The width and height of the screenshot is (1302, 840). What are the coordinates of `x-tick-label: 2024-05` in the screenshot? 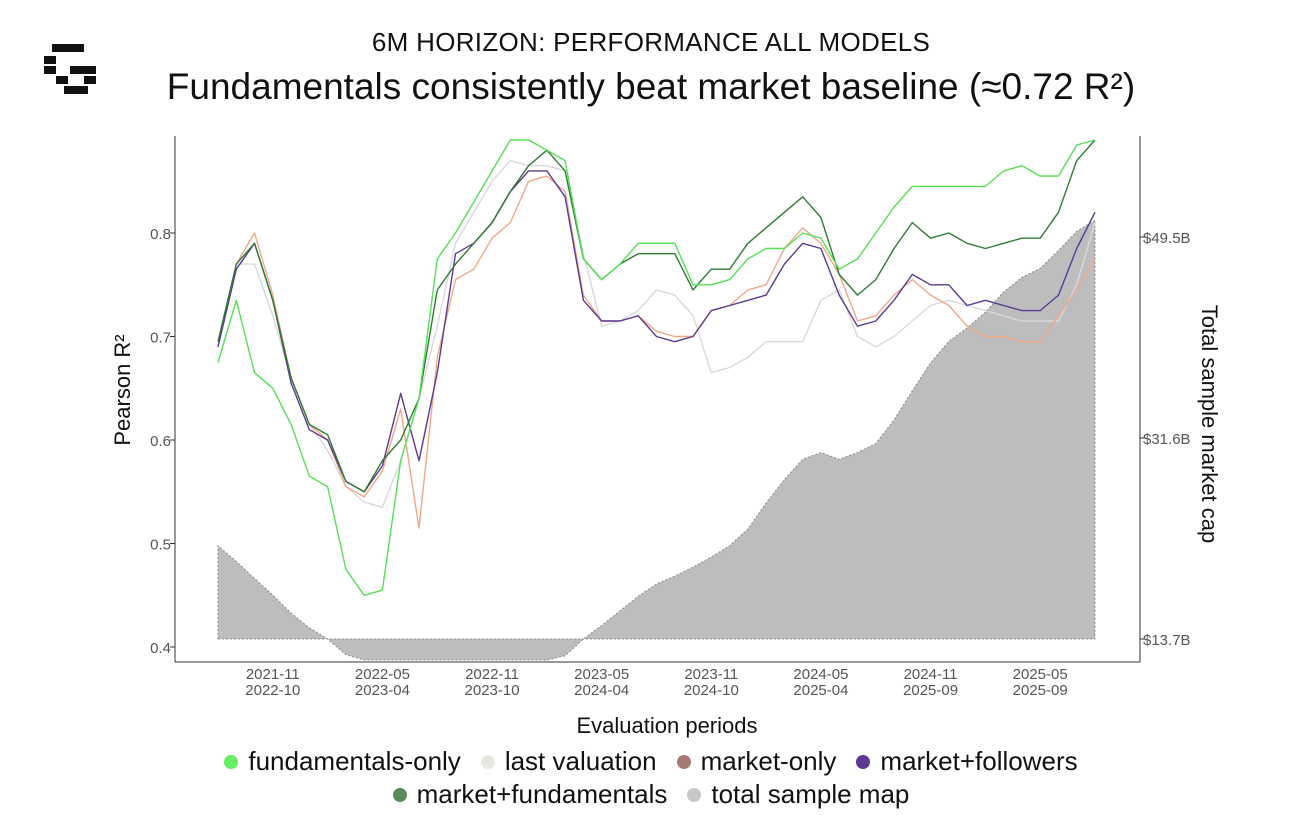 It's located at (820, 674).